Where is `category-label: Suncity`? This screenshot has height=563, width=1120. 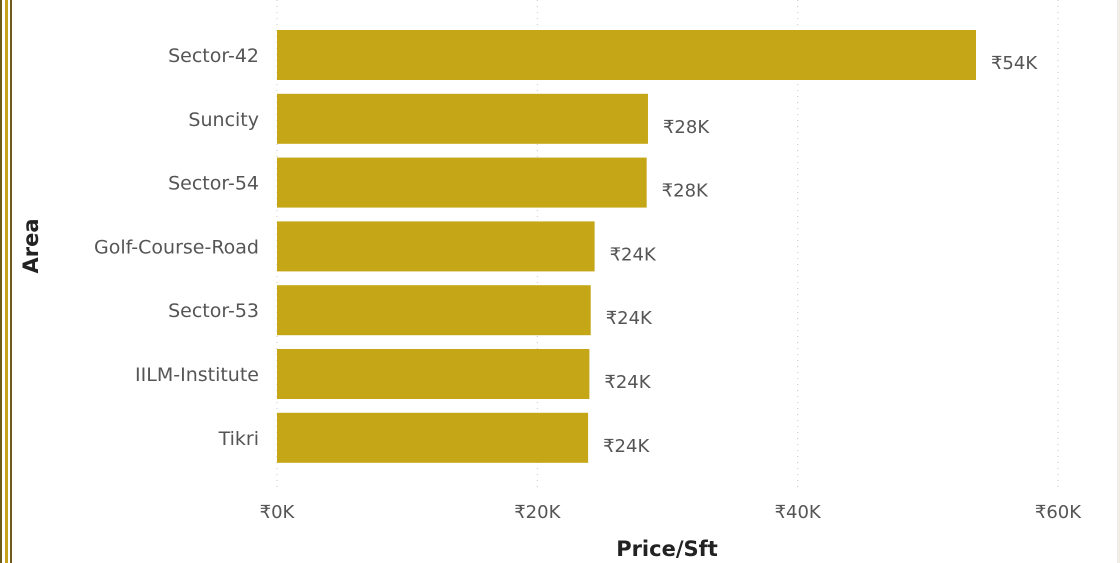 category-label: Suncity is located at coordinates (223, 120).